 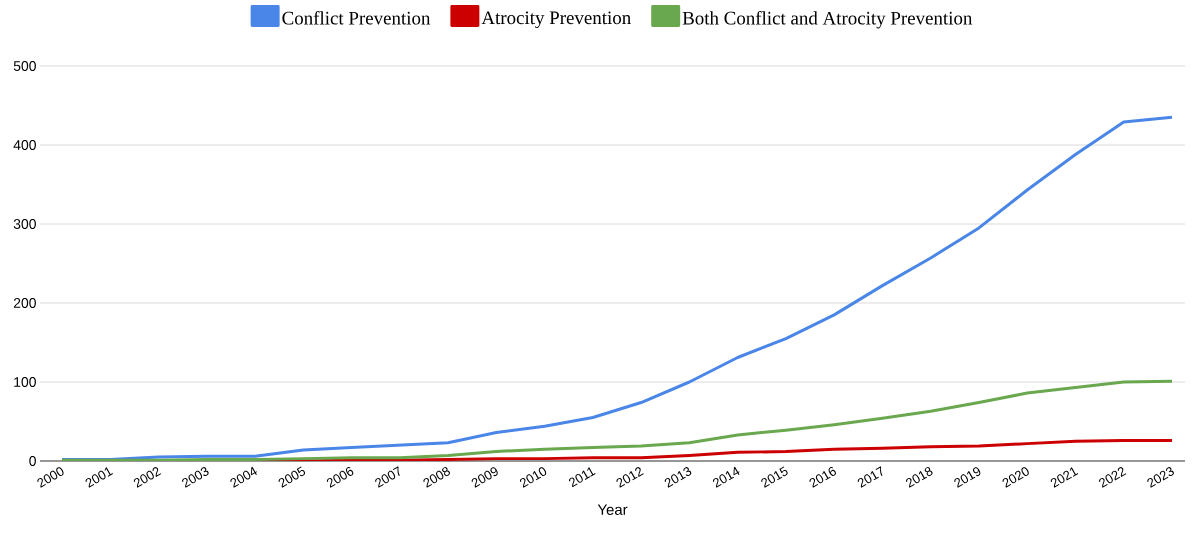 I want to click on y-tick-label: 100, so click(x=25, y=382).